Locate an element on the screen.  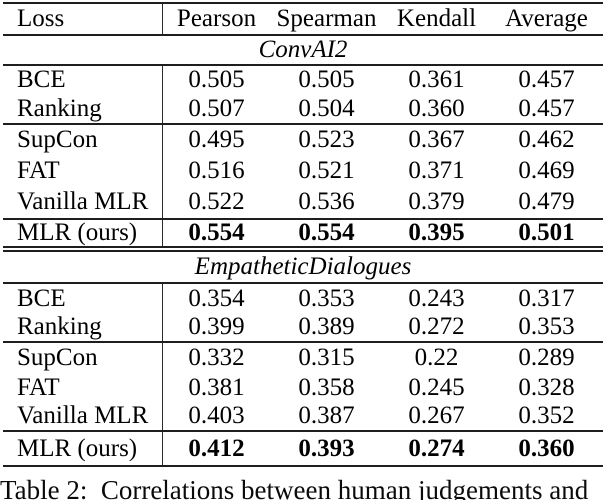
cell-pearson: 0.554 is located at coordinates (216, 233).